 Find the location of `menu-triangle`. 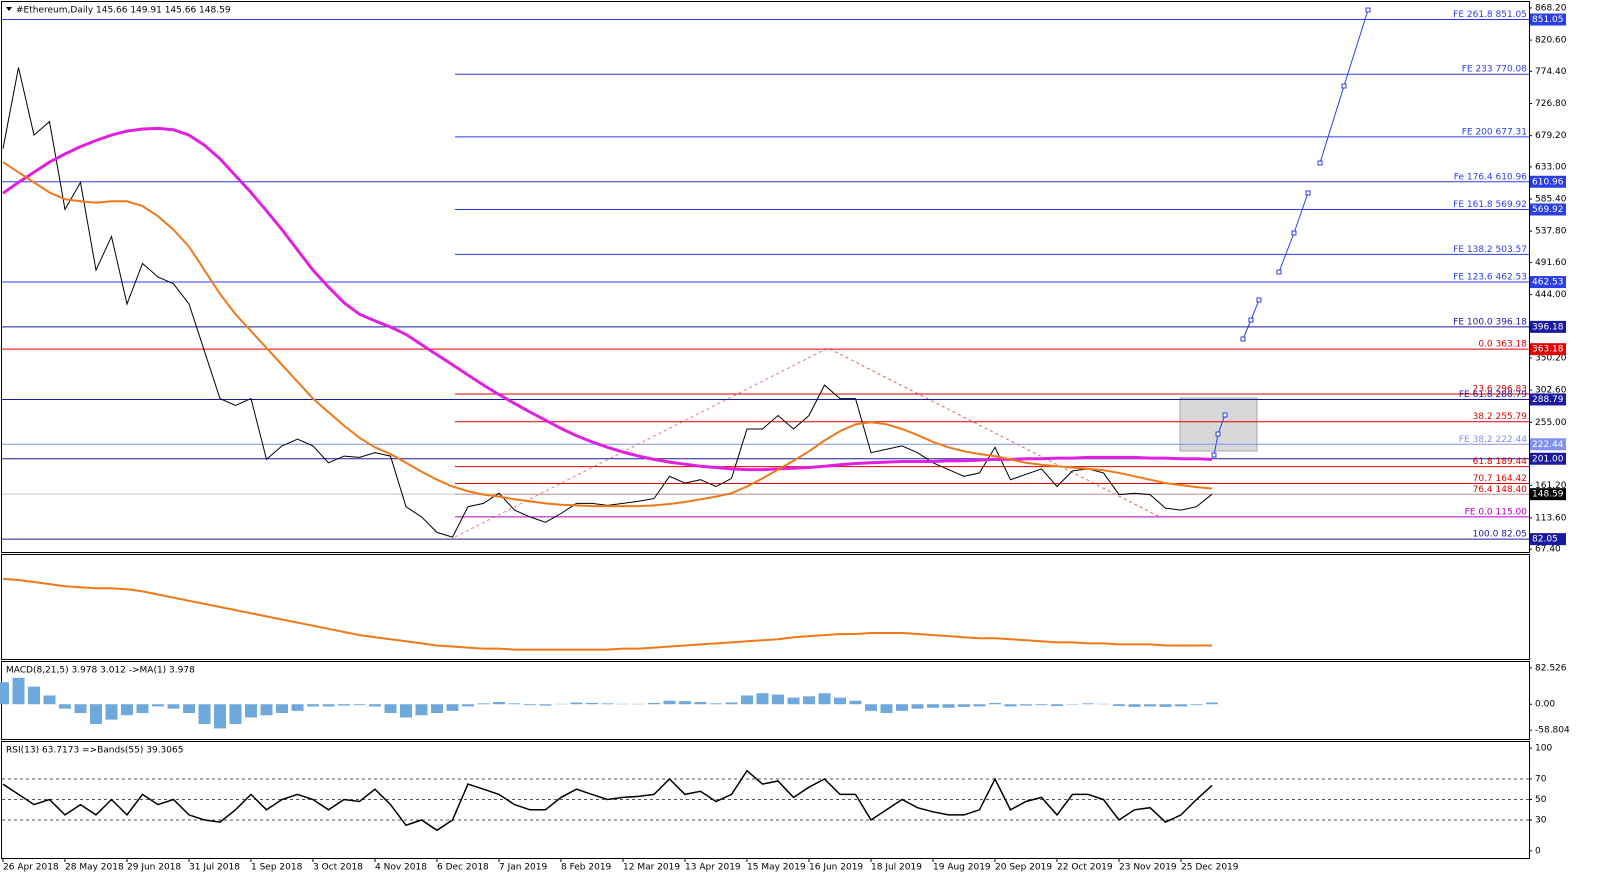

menu-triangle is located at coordinates (9, 9).